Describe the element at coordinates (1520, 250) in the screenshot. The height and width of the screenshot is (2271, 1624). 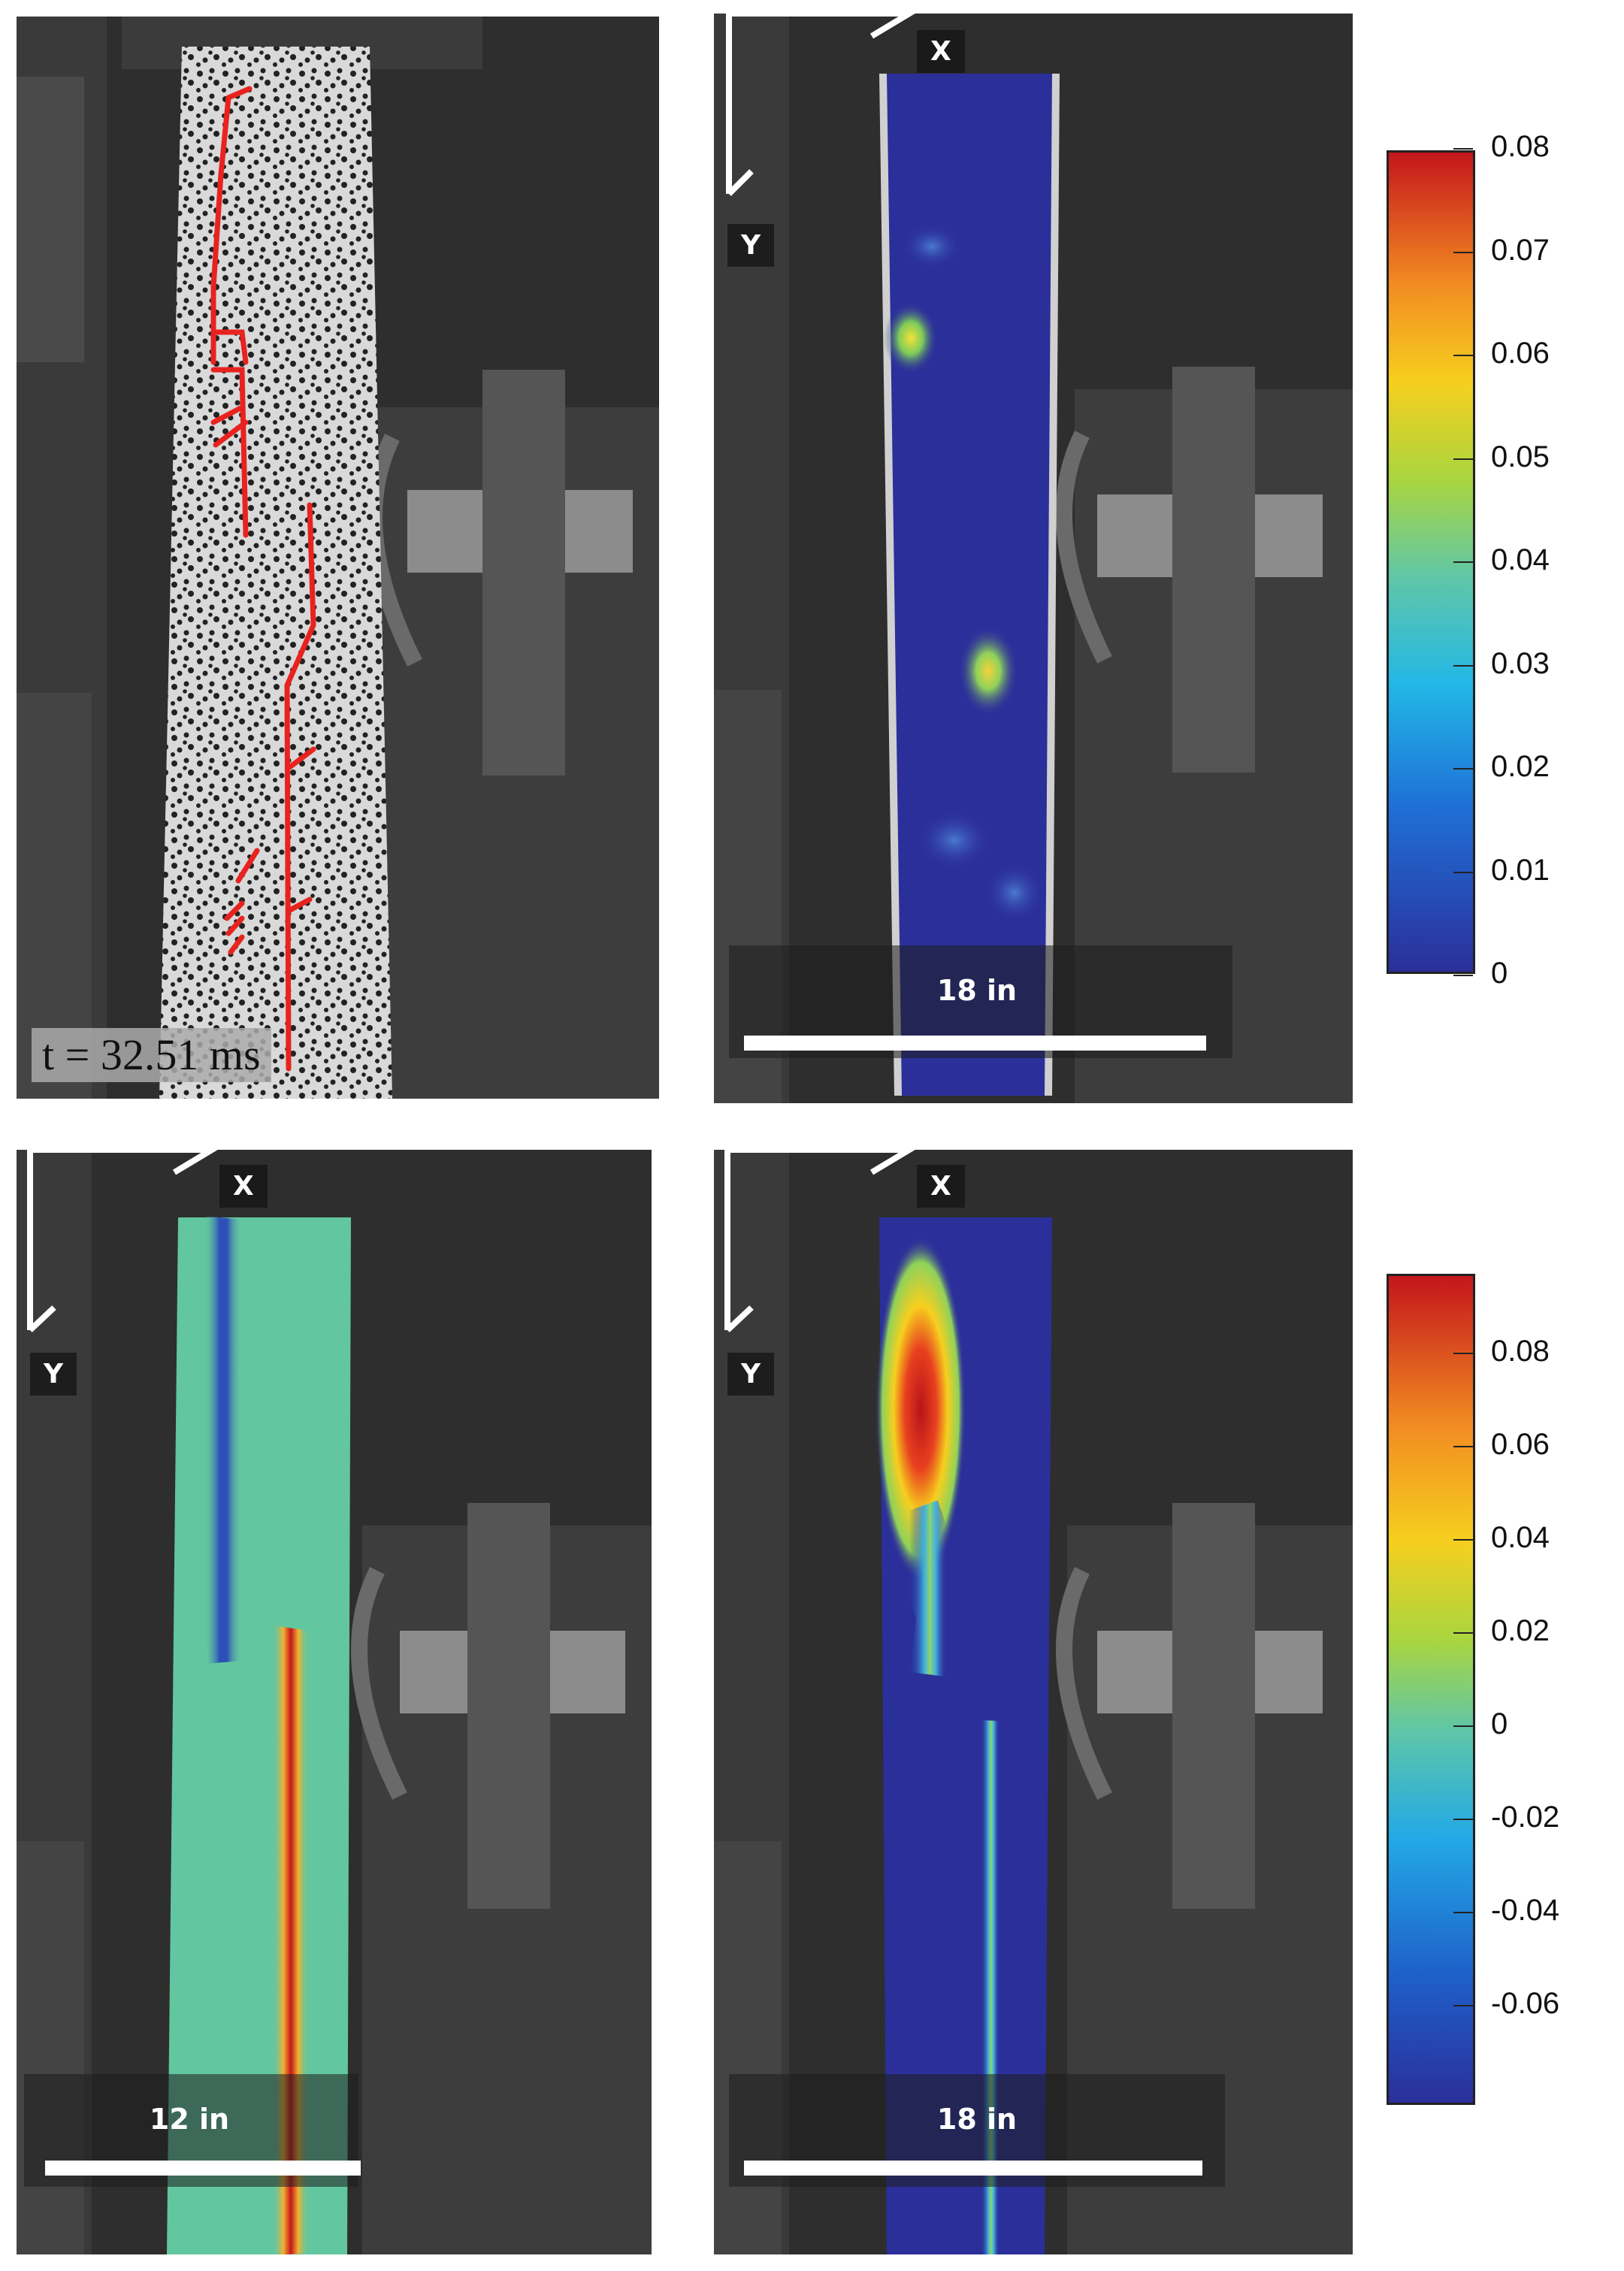
I see `colorbar-tick-label: 0.07` at that location.